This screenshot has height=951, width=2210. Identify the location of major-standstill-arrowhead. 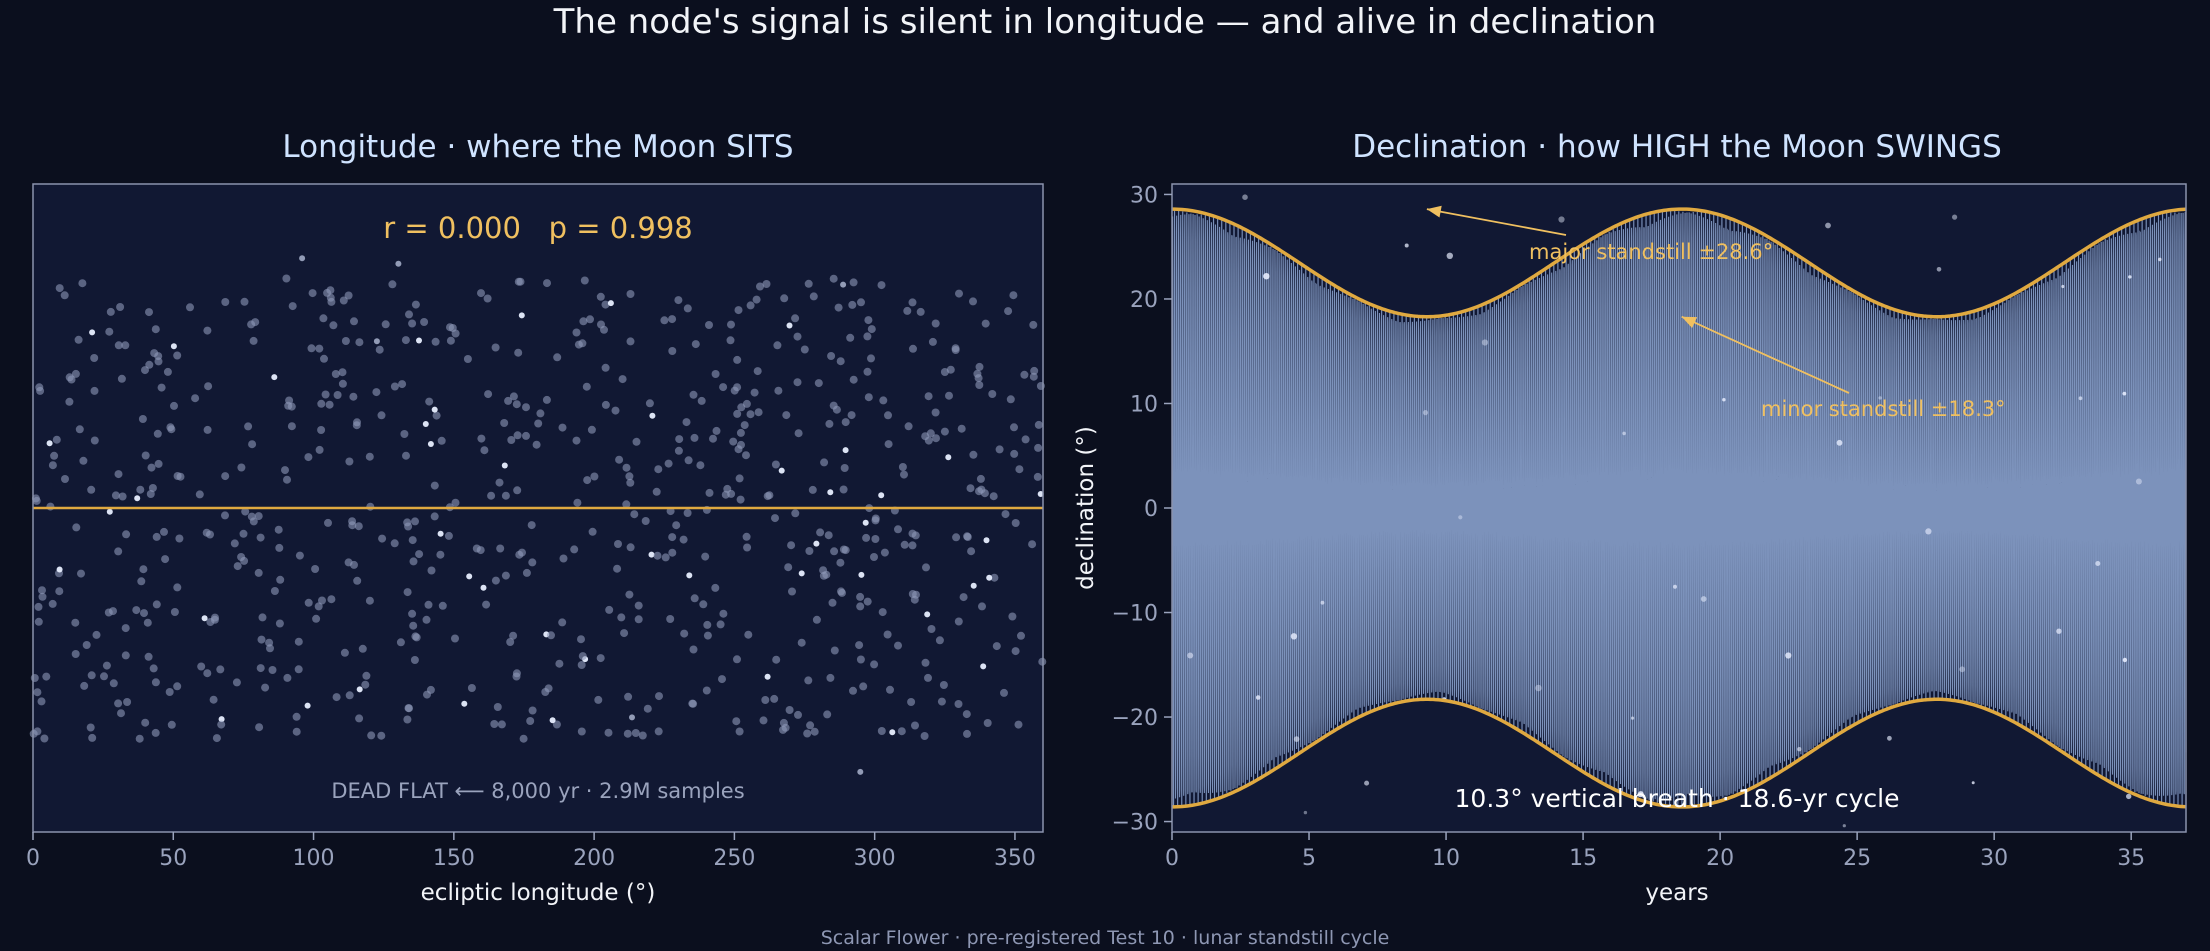
(1434, 211).